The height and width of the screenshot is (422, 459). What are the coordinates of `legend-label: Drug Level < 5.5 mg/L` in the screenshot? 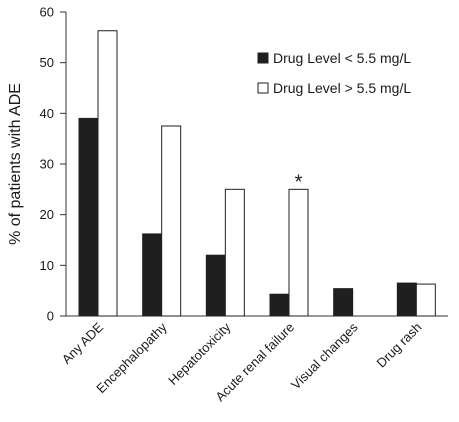 It's located at (342, 58).